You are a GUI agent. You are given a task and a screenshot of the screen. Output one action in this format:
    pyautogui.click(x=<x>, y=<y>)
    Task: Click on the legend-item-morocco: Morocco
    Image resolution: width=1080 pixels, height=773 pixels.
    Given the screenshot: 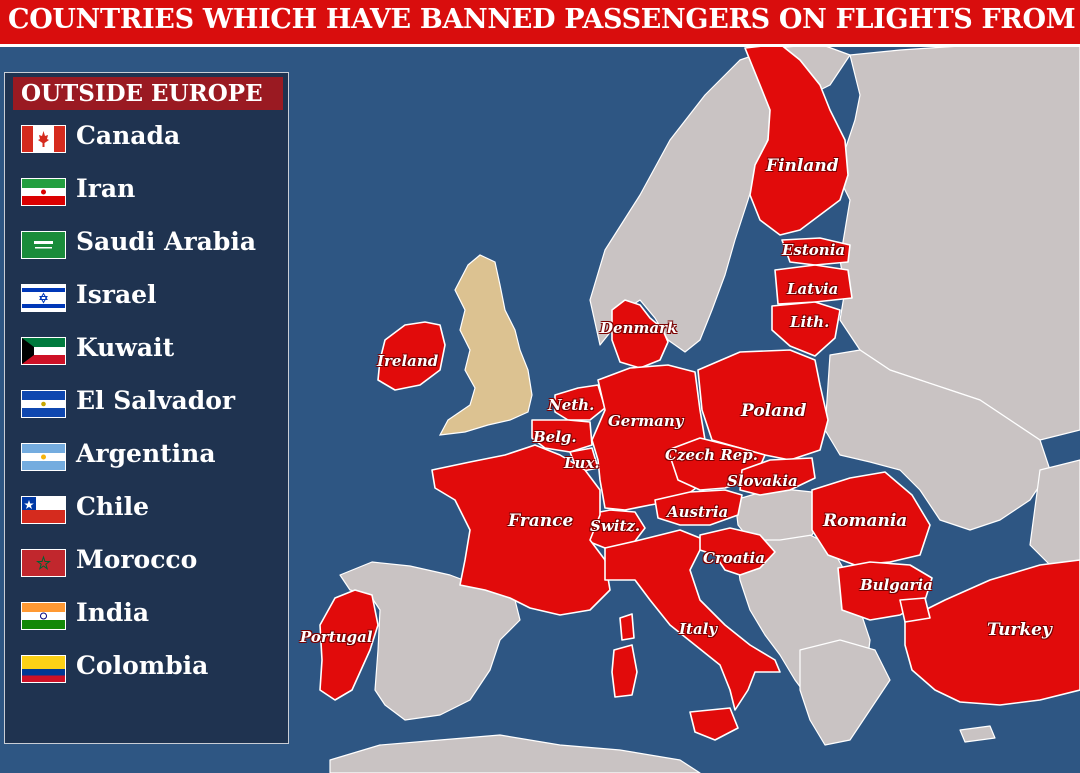 What is the action you would take?
    pyautogui.click(x=150, y=561)
    